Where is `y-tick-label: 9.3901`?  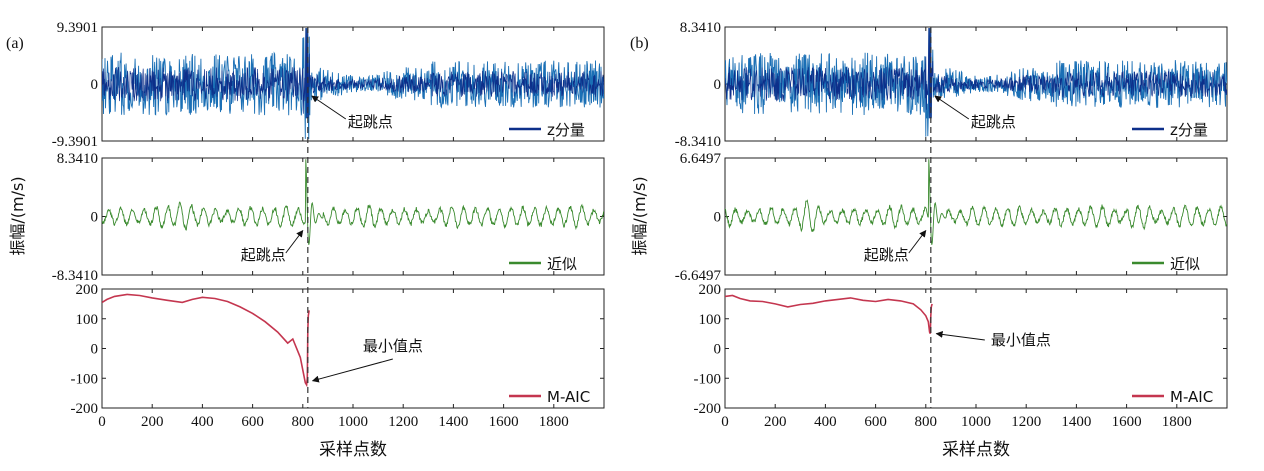
y-tick-label: 9.3901 is located at coordinates (77, 28).